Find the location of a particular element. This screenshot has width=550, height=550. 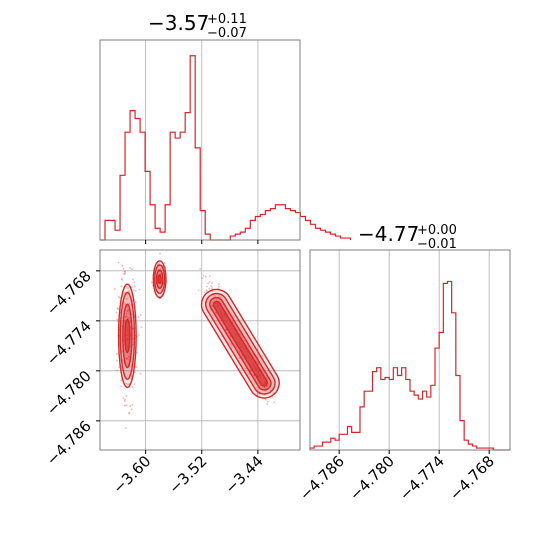

y-tick-label: −4.780 is located at coordinates (69, 393).